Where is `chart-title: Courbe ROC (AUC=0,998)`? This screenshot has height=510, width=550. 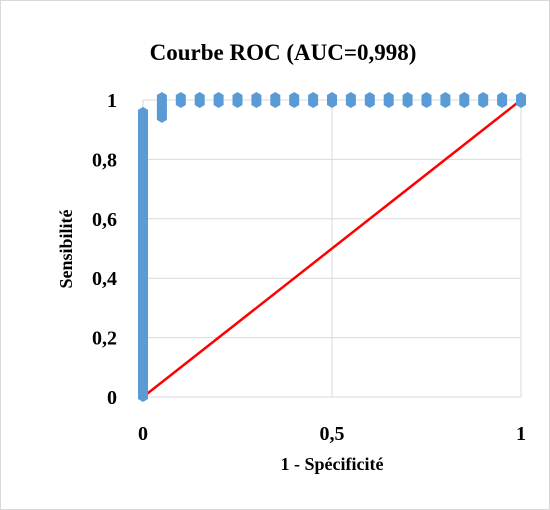
chart-title: Courbe ROC (AUC=0,998) is located at coordinates (283, 52).